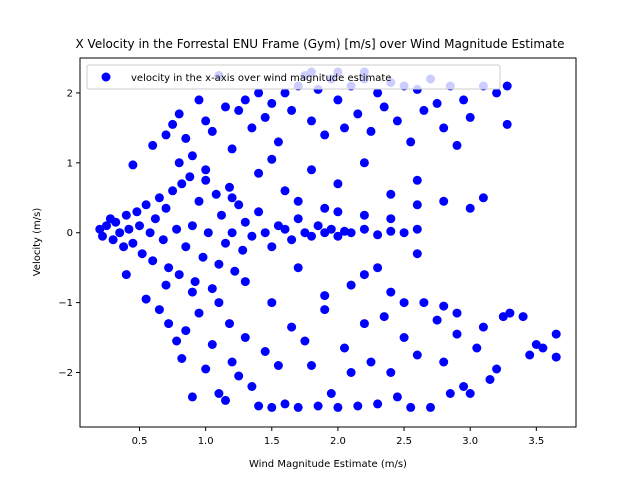  Describe the element at coordinates (338, 441) in the screenshot. I see `x-tick-label: 2.0` at that location.